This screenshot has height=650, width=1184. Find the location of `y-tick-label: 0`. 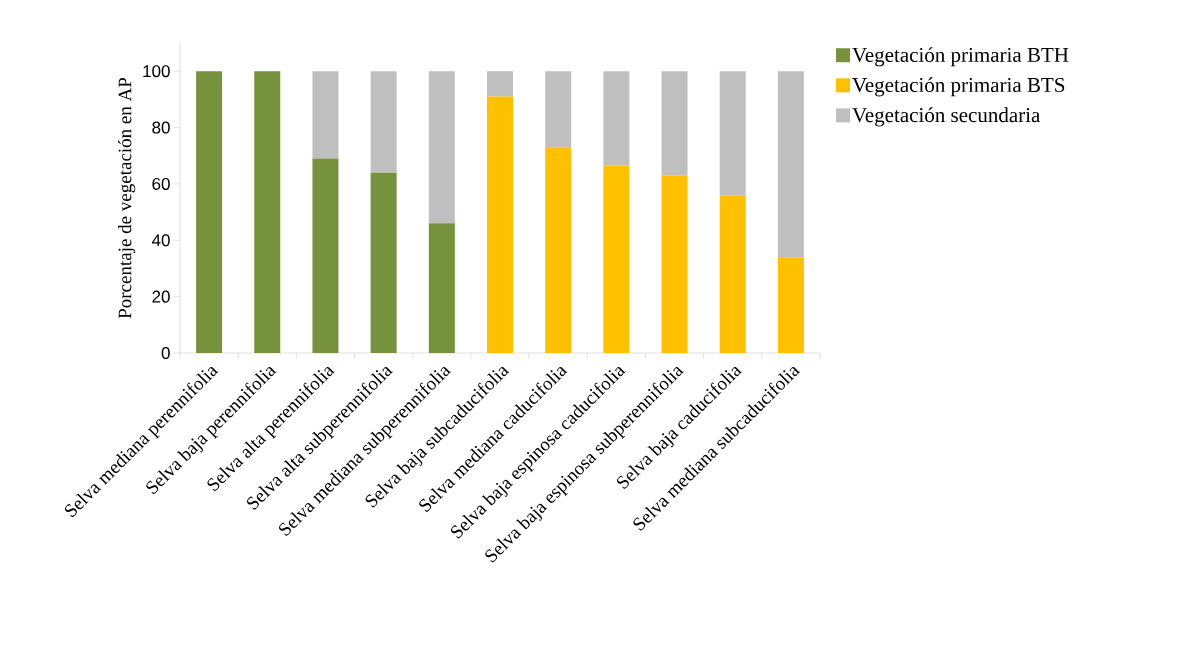

y-tick-label: 0 is located at coordinates (165, 353).